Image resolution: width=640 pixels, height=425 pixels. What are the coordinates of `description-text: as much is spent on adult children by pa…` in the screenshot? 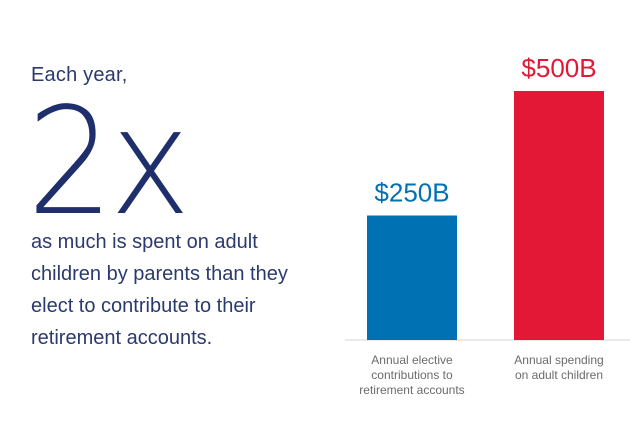 It's located at (159, 290).